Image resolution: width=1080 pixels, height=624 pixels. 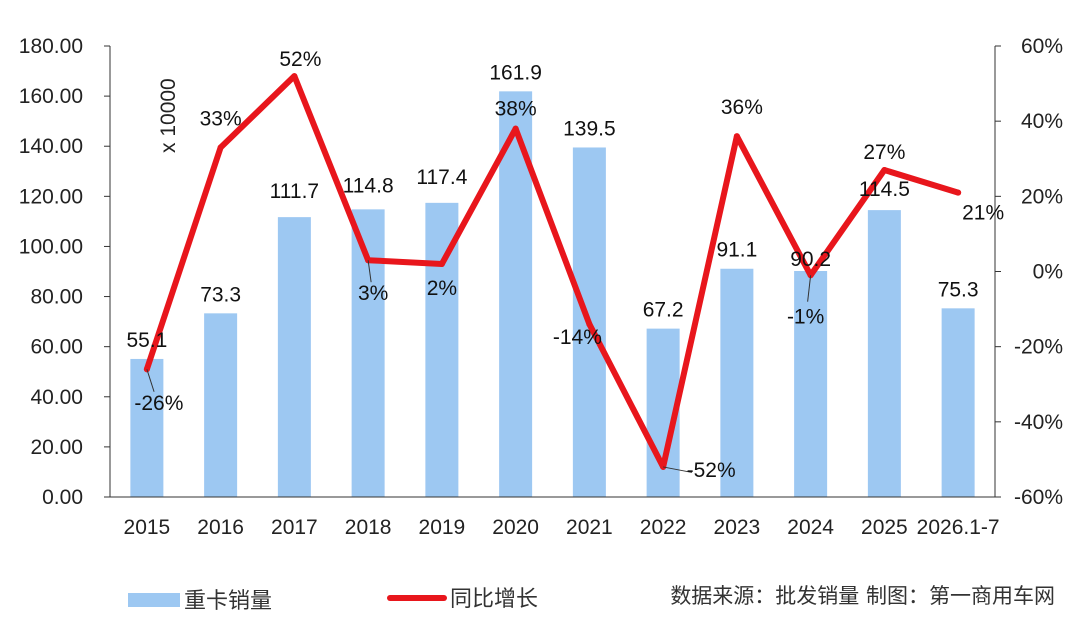 What do you see at coordinates (442, 288) in the screenshot?
I see `line-value-label: 2%` at bounding box center [442, 288].